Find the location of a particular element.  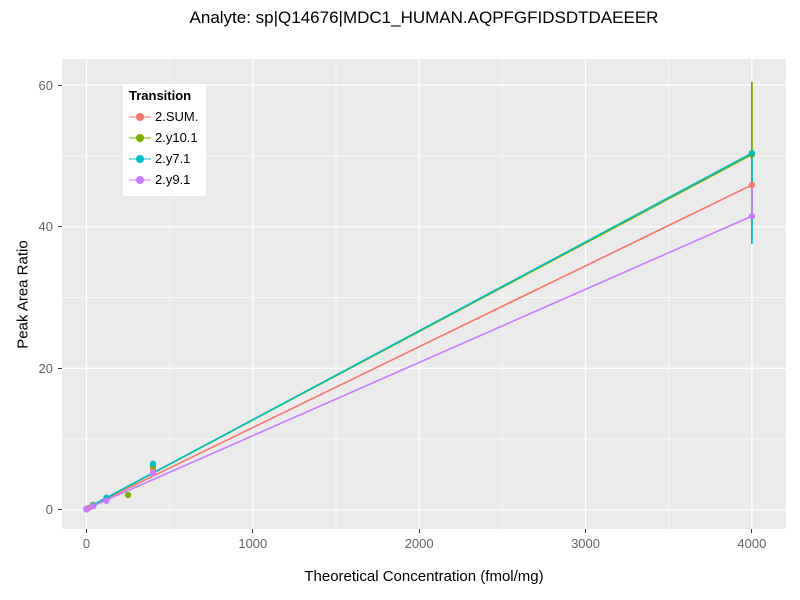

y-tick-label: 20 is located at coordinates (45, 368).